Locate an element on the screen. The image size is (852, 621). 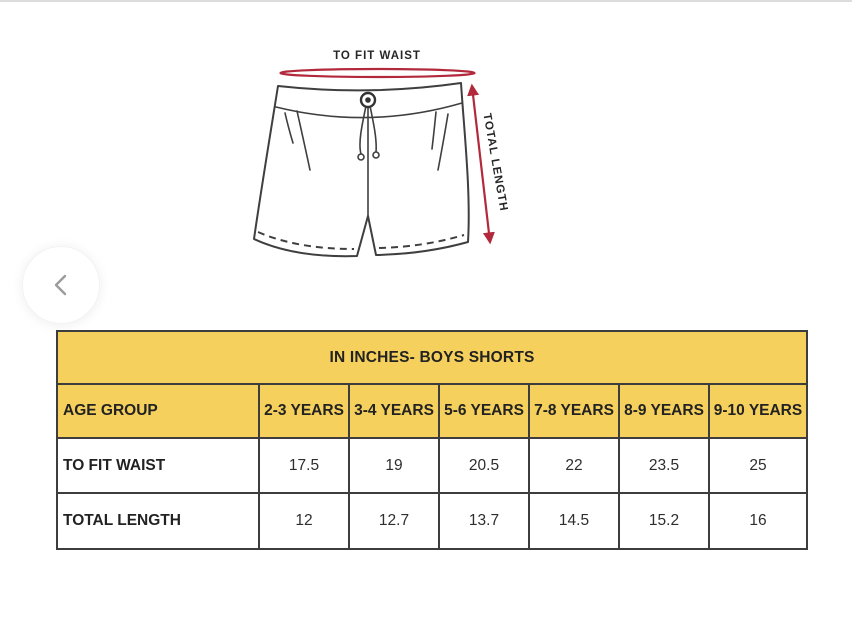
length-value: 12 is located at coordinates (305, 522).